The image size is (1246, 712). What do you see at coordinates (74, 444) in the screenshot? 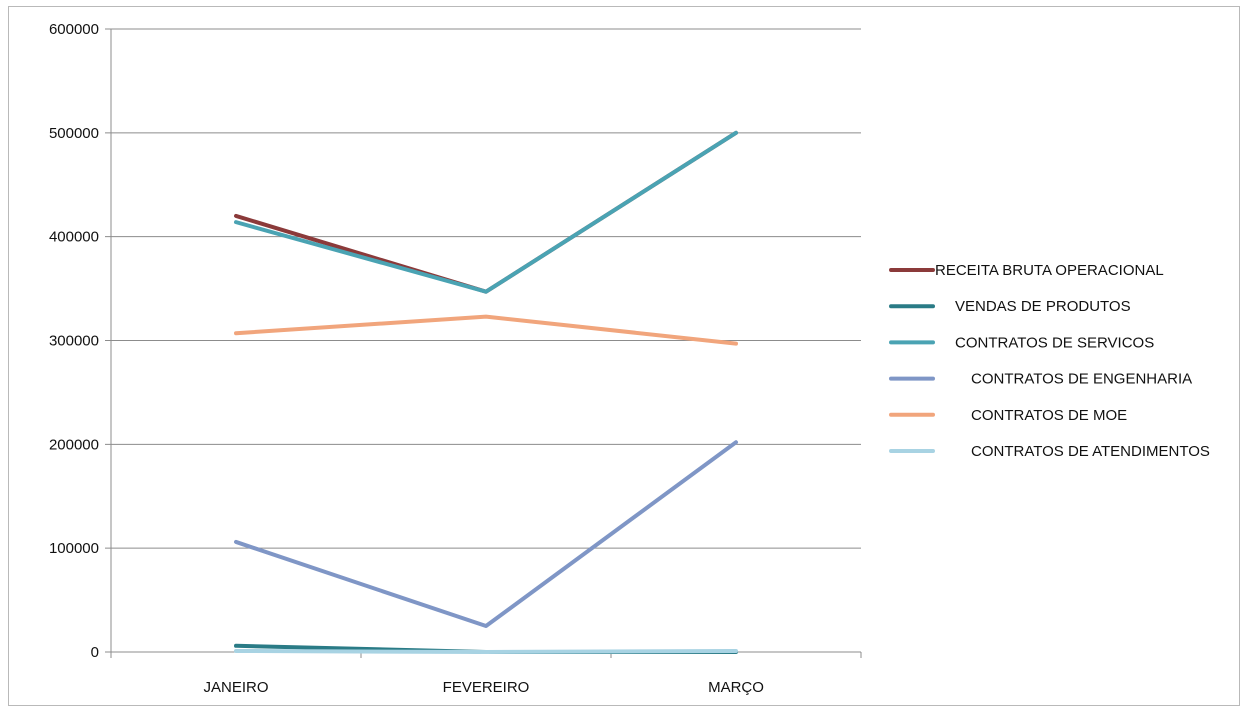
I see `y-tick-label: 200000` at bounding box center [74, 444].